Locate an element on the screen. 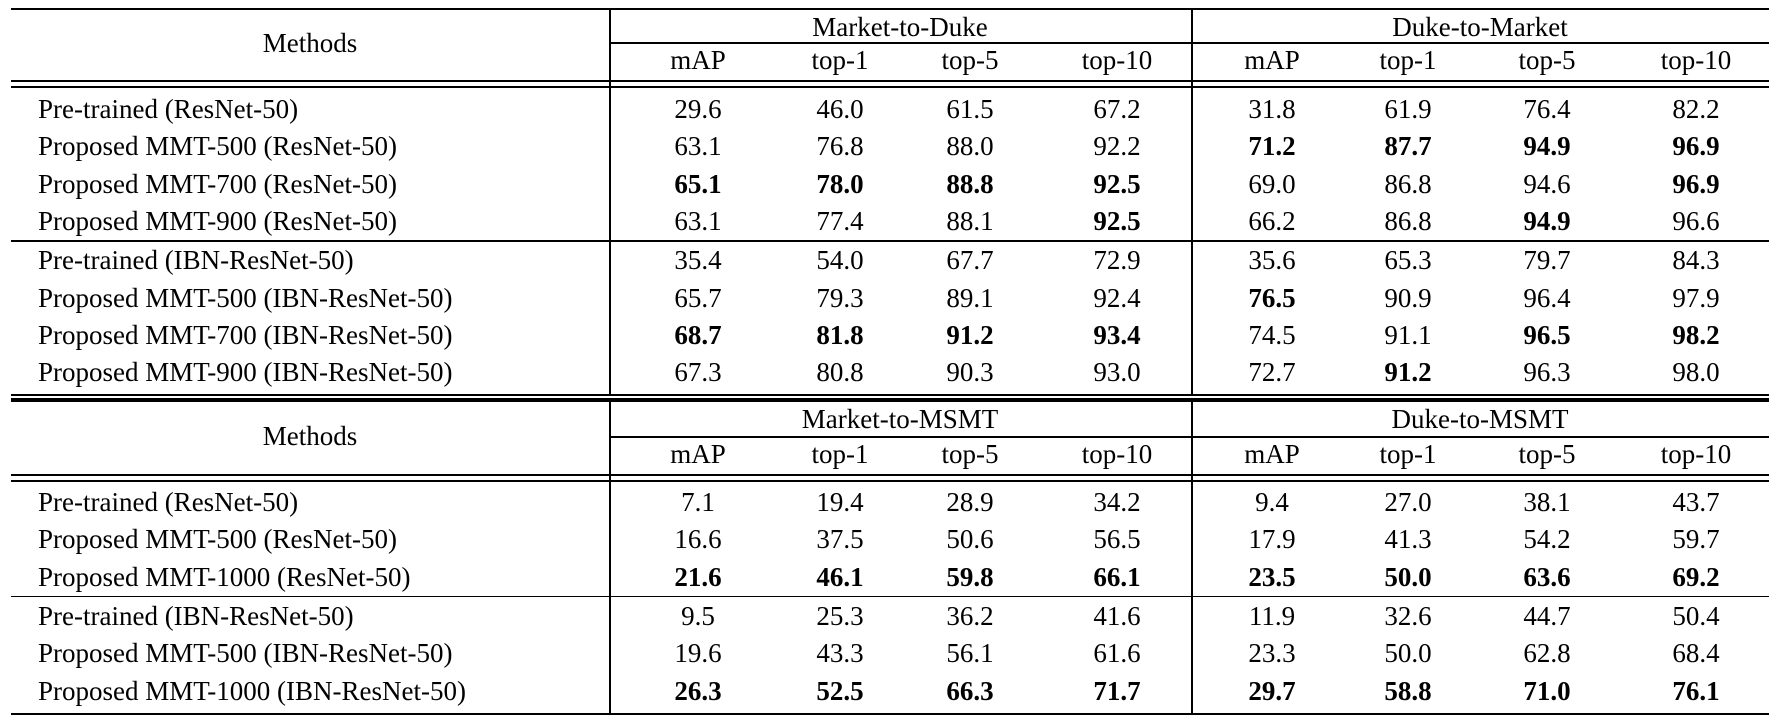 The image size is (1779, 719). value-cell: 62.8 is located at coordinates (1547, 653).